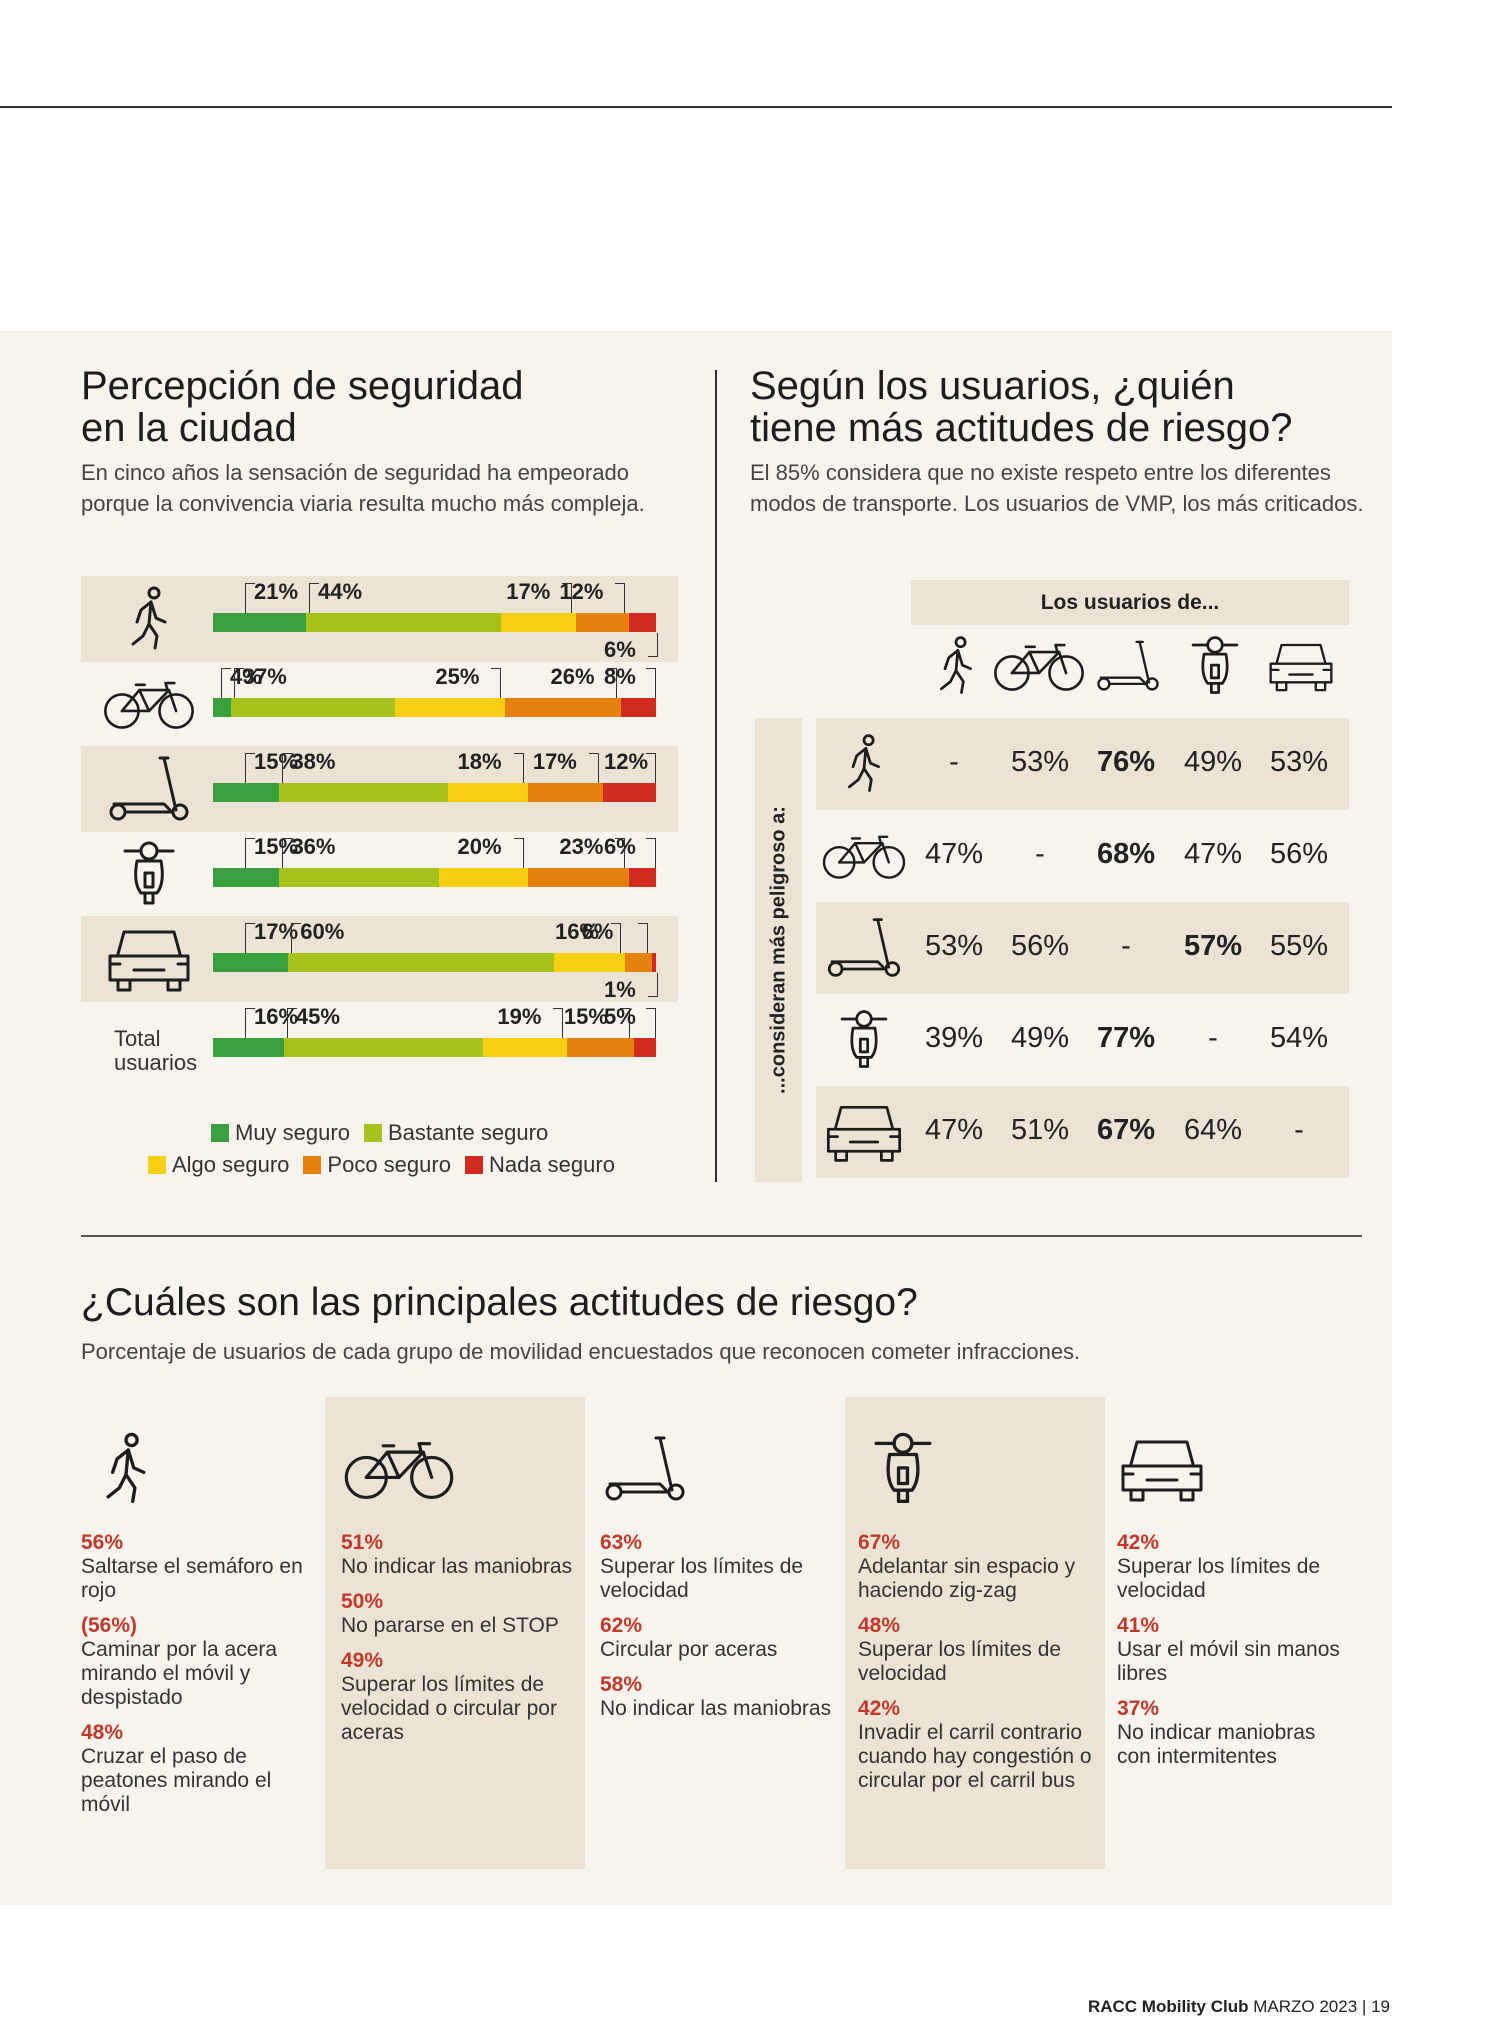 The height and width of the screenshot is (2040, 1506). Describe the element at coordinates (1126, 854) in the screenshot. I see `matrix-cell: 68%` at that location.